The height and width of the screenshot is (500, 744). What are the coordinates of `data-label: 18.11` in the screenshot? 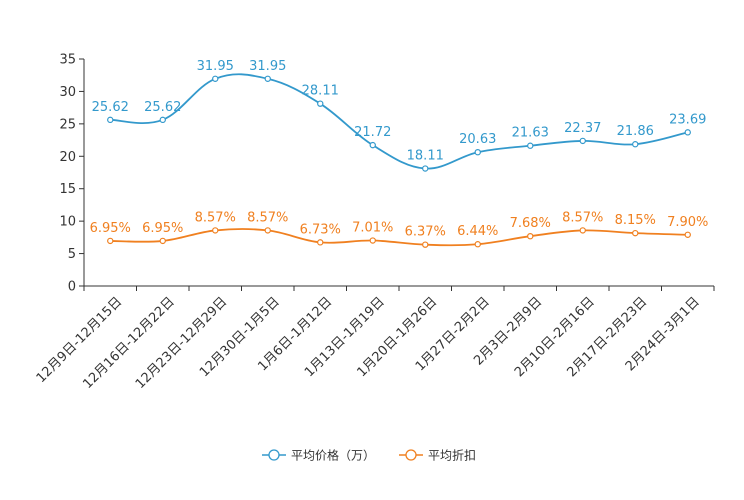 It's located at (425, 156).